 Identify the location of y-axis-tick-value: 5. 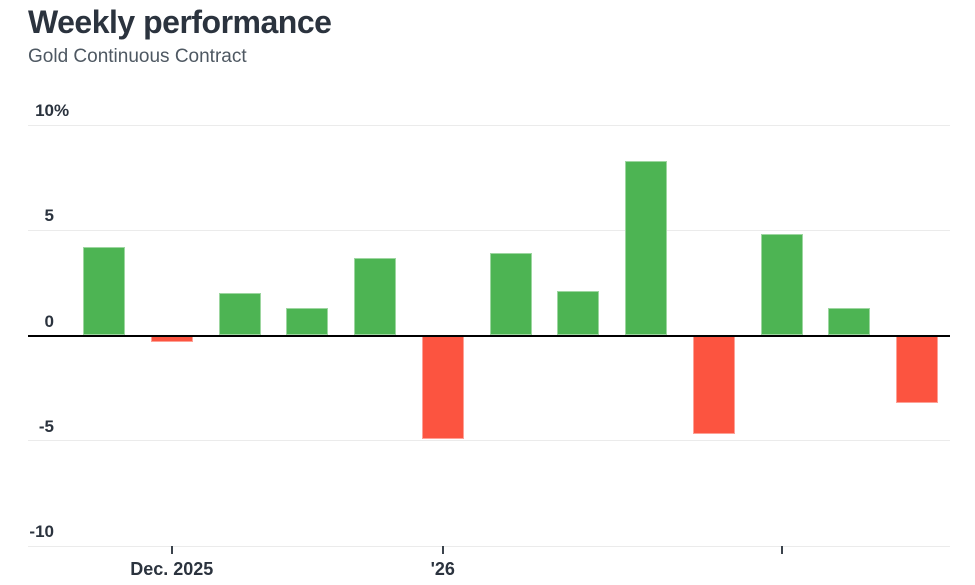
(49, 216).